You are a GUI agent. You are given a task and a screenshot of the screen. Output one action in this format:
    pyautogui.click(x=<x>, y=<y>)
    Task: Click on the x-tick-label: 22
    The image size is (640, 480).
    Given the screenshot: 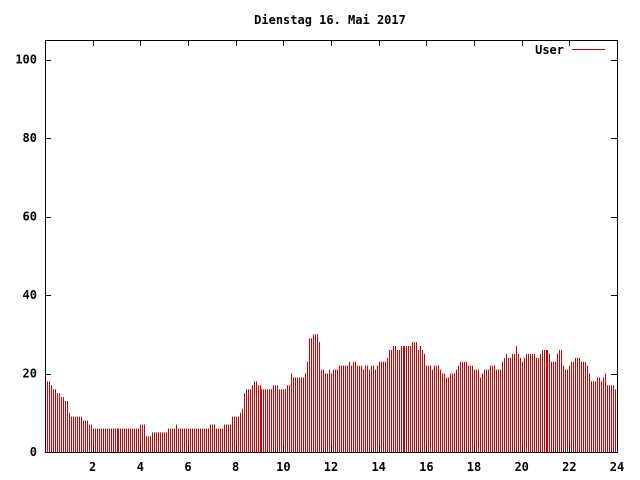 What is the action you would take?
    pyautogui.click(x=569, y=467)
    